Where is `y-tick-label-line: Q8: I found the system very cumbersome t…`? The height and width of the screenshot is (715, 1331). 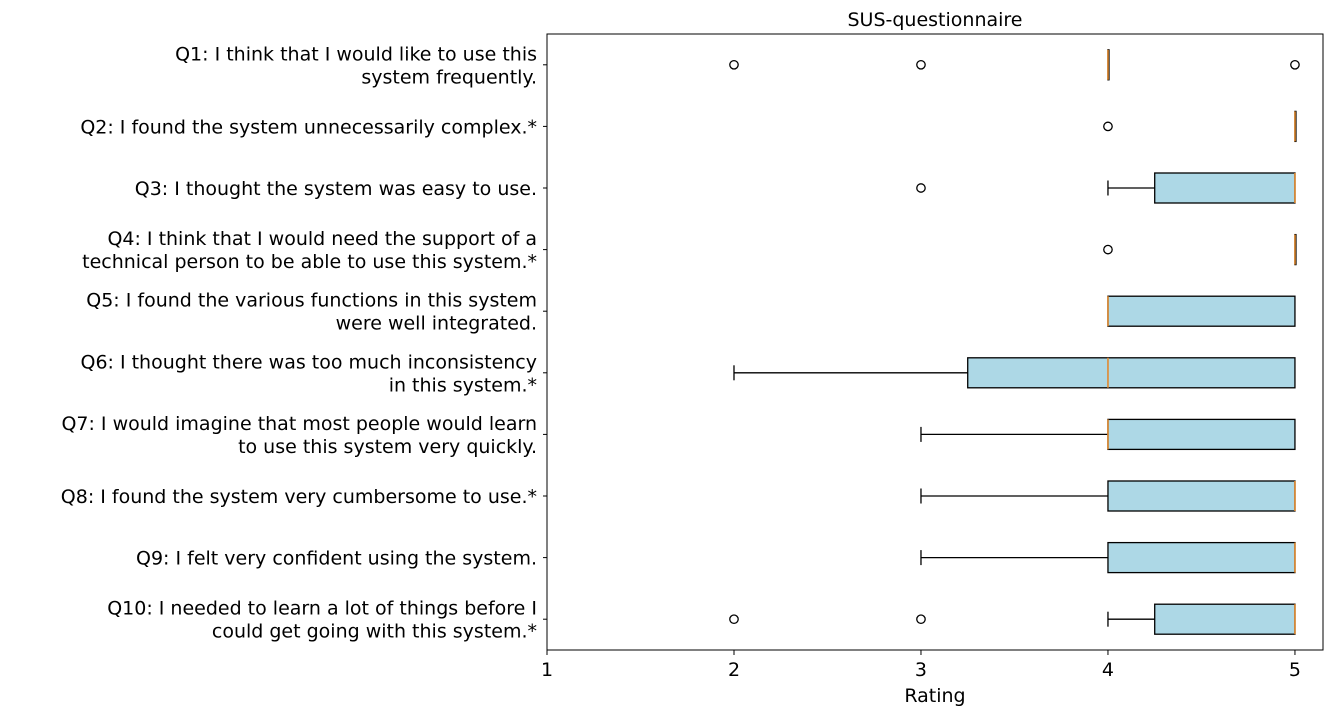
y-tick-label-line: Q8: I found the system very cumbersome t… is located at coordinates (299, 497).